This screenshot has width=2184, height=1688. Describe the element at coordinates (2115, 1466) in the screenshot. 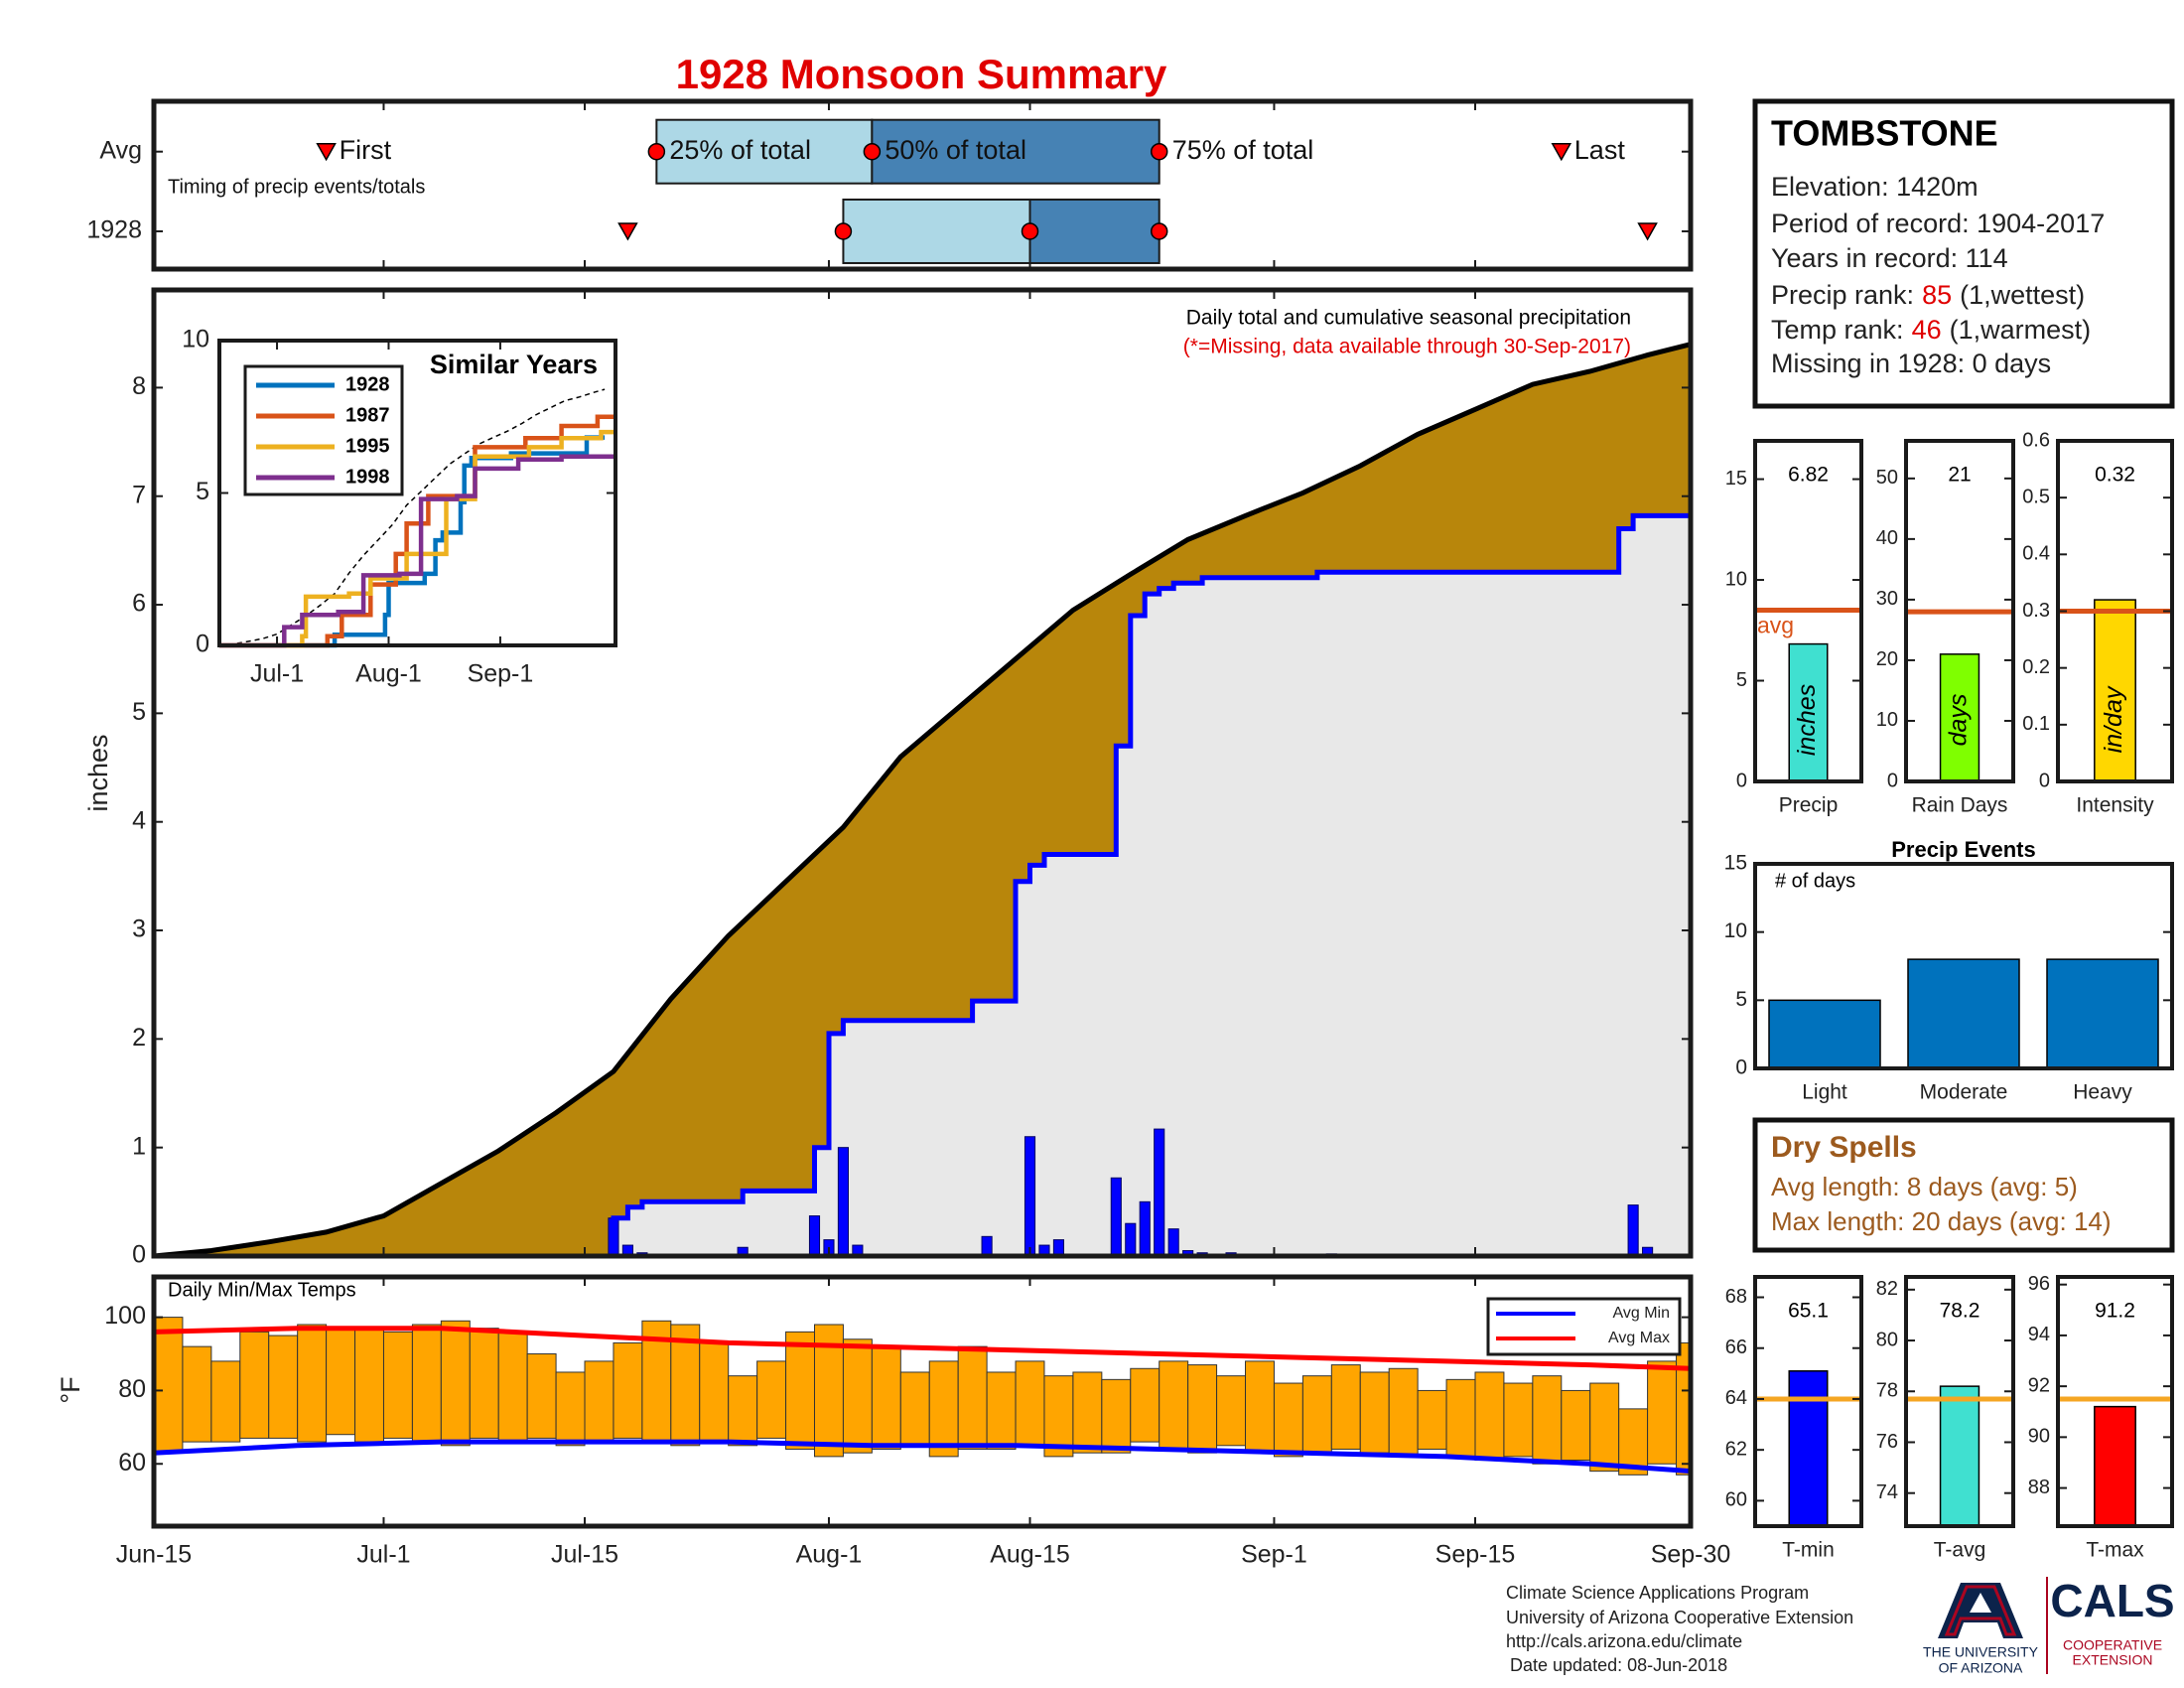

I see `gauge-bar` at that location.